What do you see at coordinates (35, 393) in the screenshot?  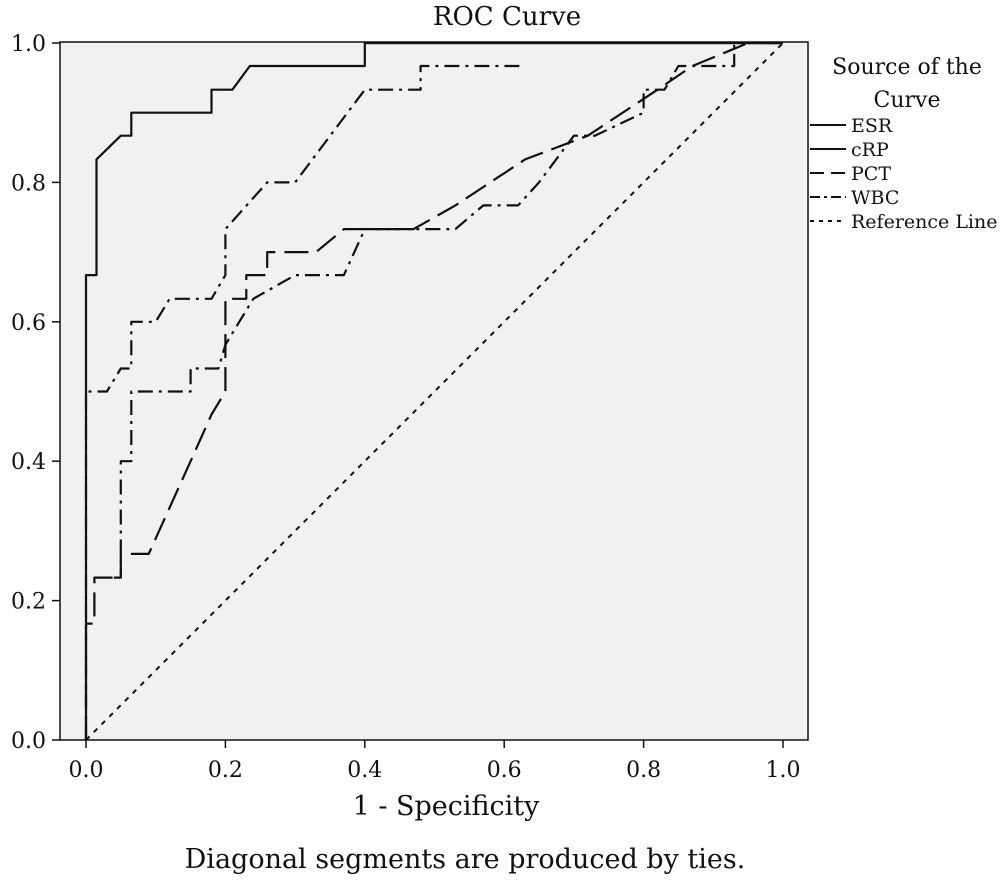 I see `y-axis-ticks: 0.0 0.2 0.4 0.6 0.8 1.0` at bounding box center [35, 393].